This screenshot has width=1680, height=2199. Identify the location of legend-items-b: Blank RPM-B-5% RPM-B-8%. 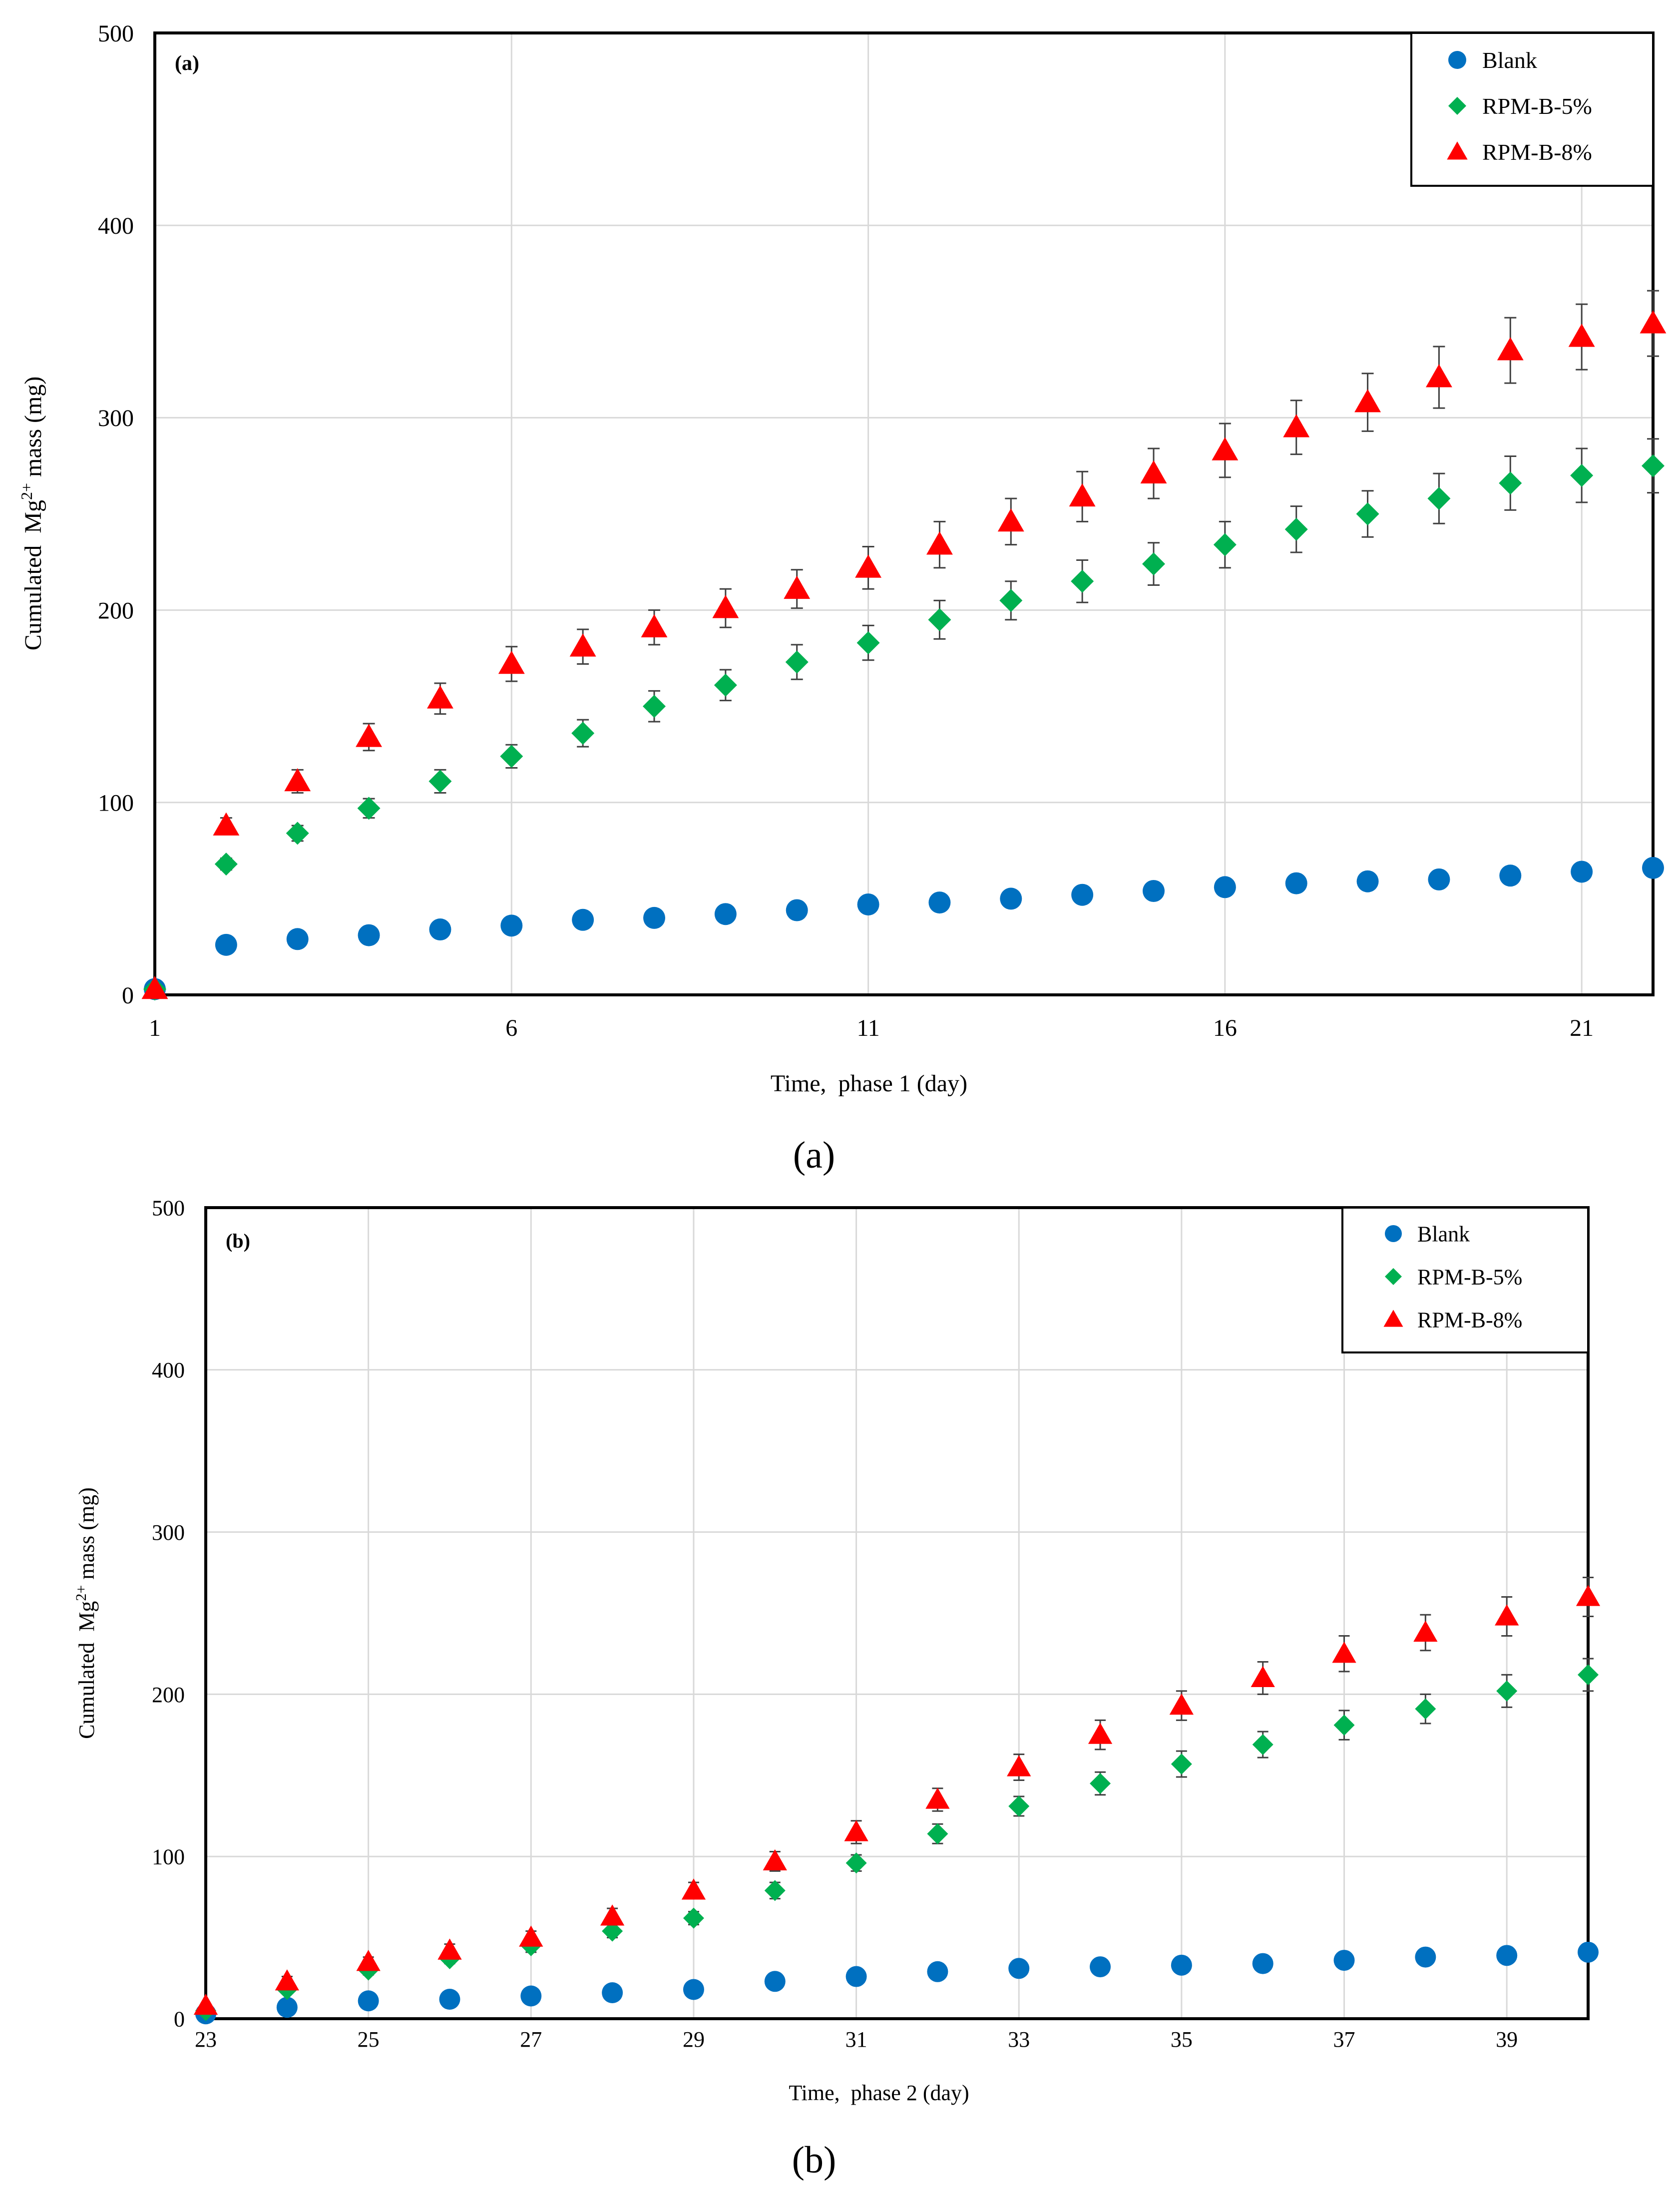
(1452, 1277).